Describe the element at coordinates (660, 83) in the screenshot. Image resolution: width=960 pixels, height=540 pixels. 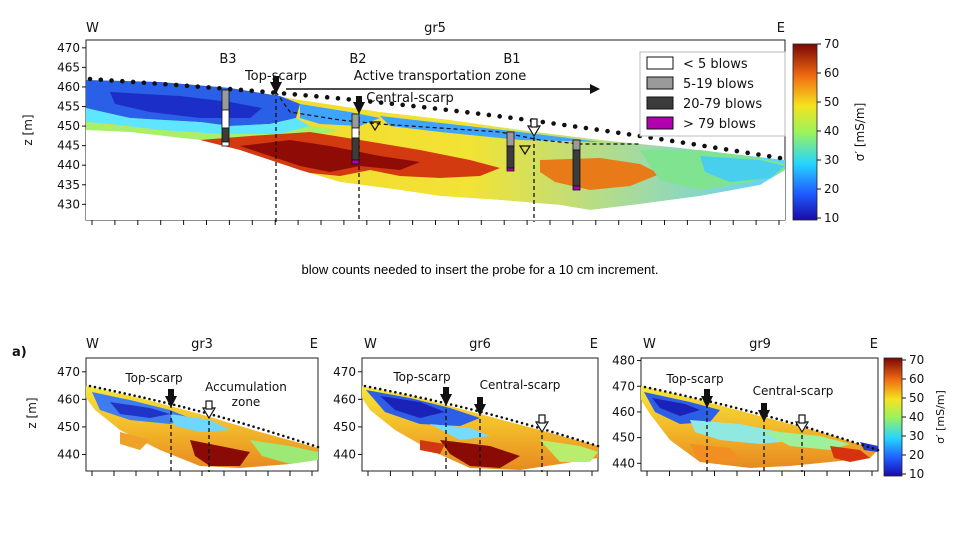
I see `legend-swatch` at that location.